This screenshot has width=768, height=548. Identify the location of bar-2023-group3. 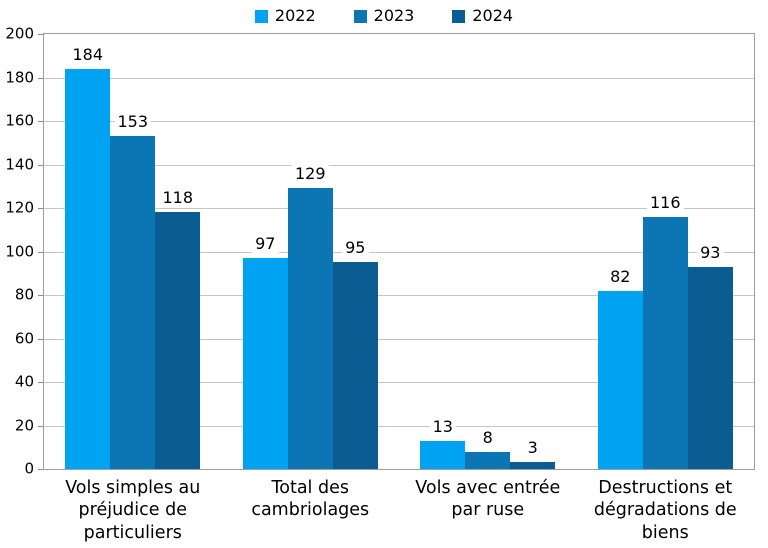
(488, 460).